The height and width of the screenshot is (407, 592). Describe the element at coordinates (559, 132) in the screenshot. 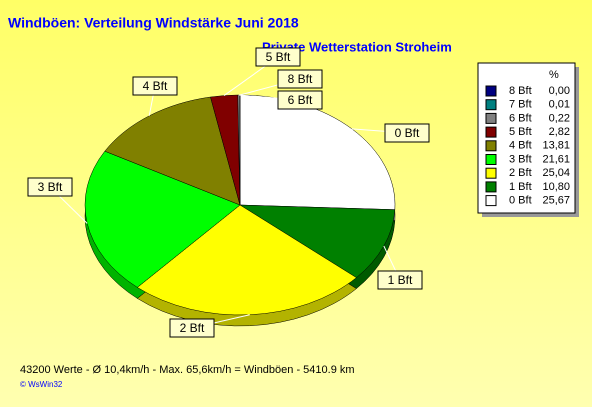

I see `legend-value: 2,82` at that location.